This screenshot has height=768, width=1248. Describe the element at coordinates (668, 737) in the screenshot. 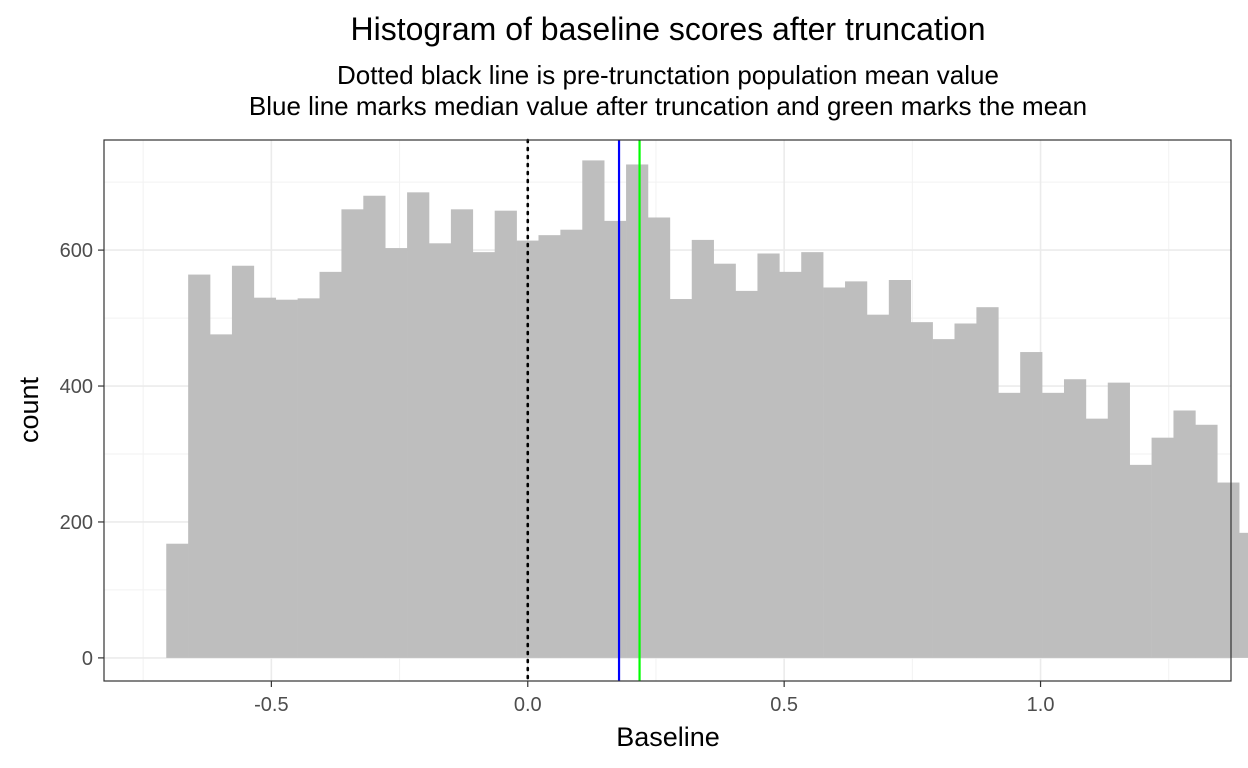

I see `x-axis-title: Baseline` at that location.